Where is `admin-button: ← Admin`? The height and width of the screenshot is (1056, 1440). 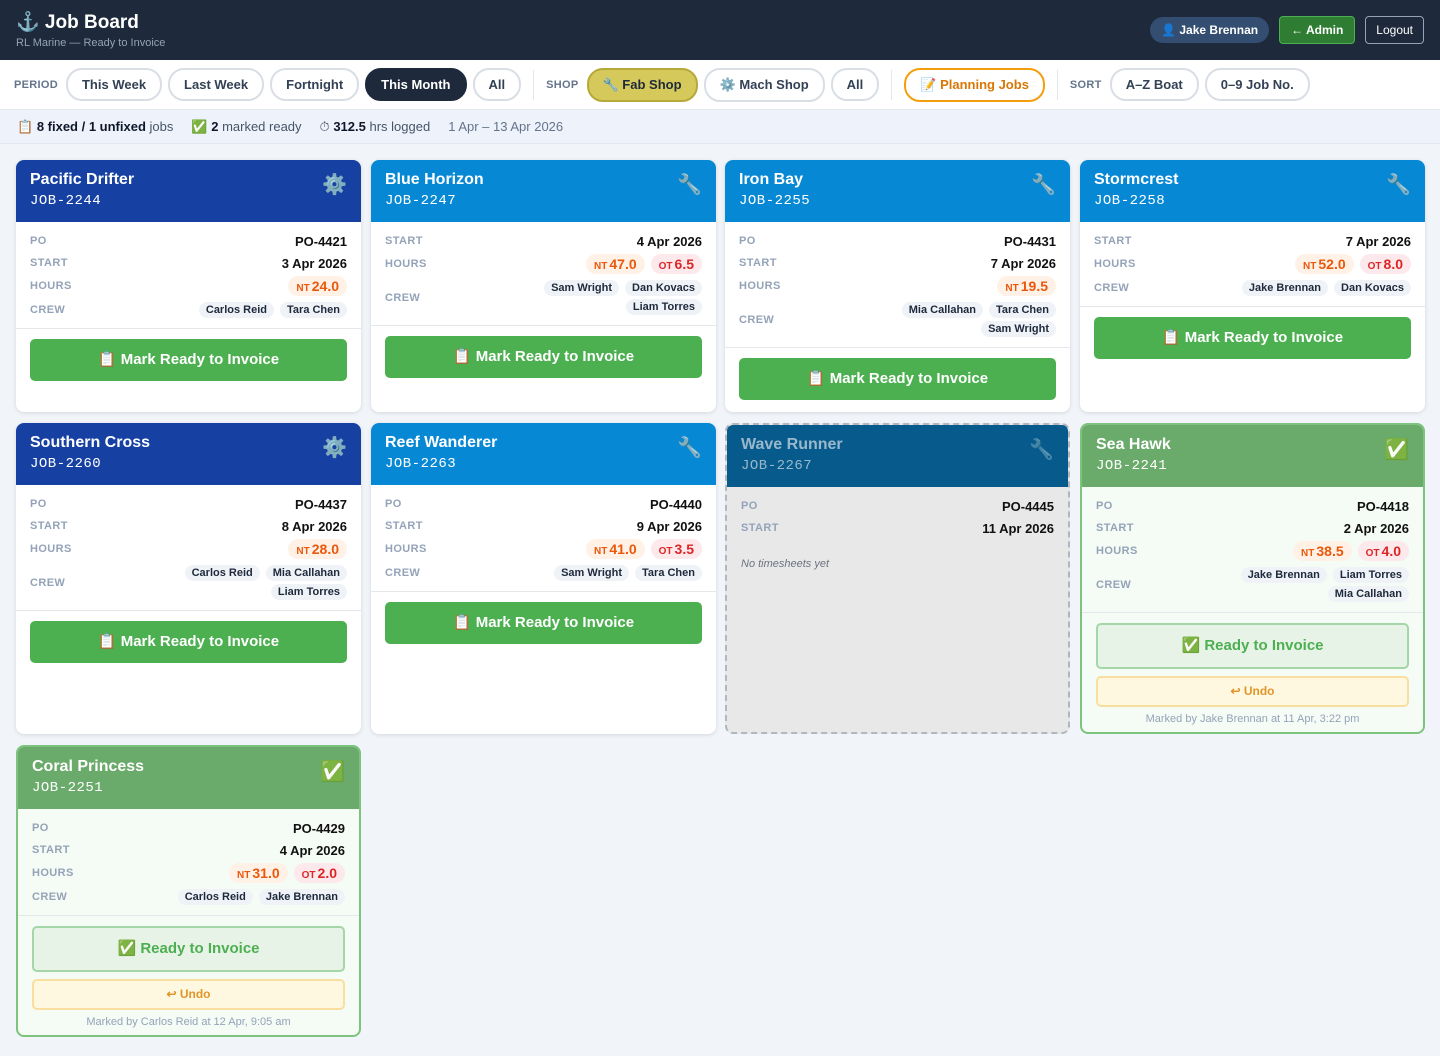 admin-button: ← Admin is located at coordinates (1317, 30).